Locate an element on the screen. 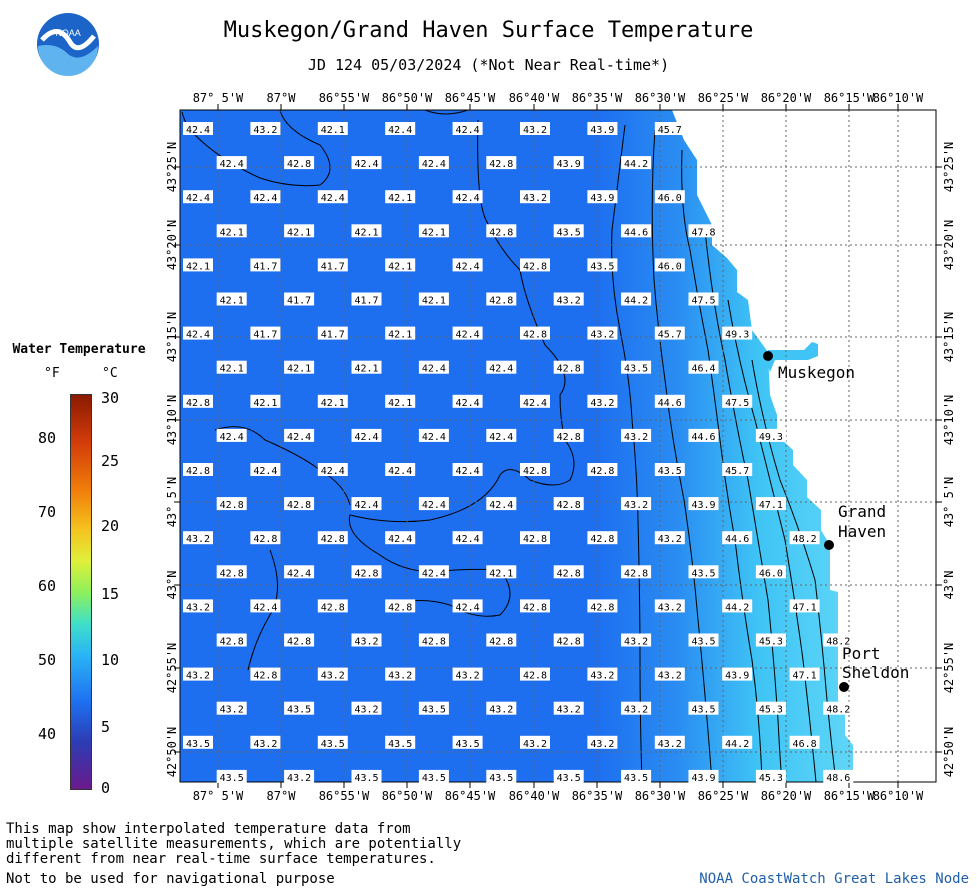 Image resolution: width=977 pixels, height=894 pixels. city-markers: Muskegon Grand Haven Port Sheldon is located at coordinates (836, 521).